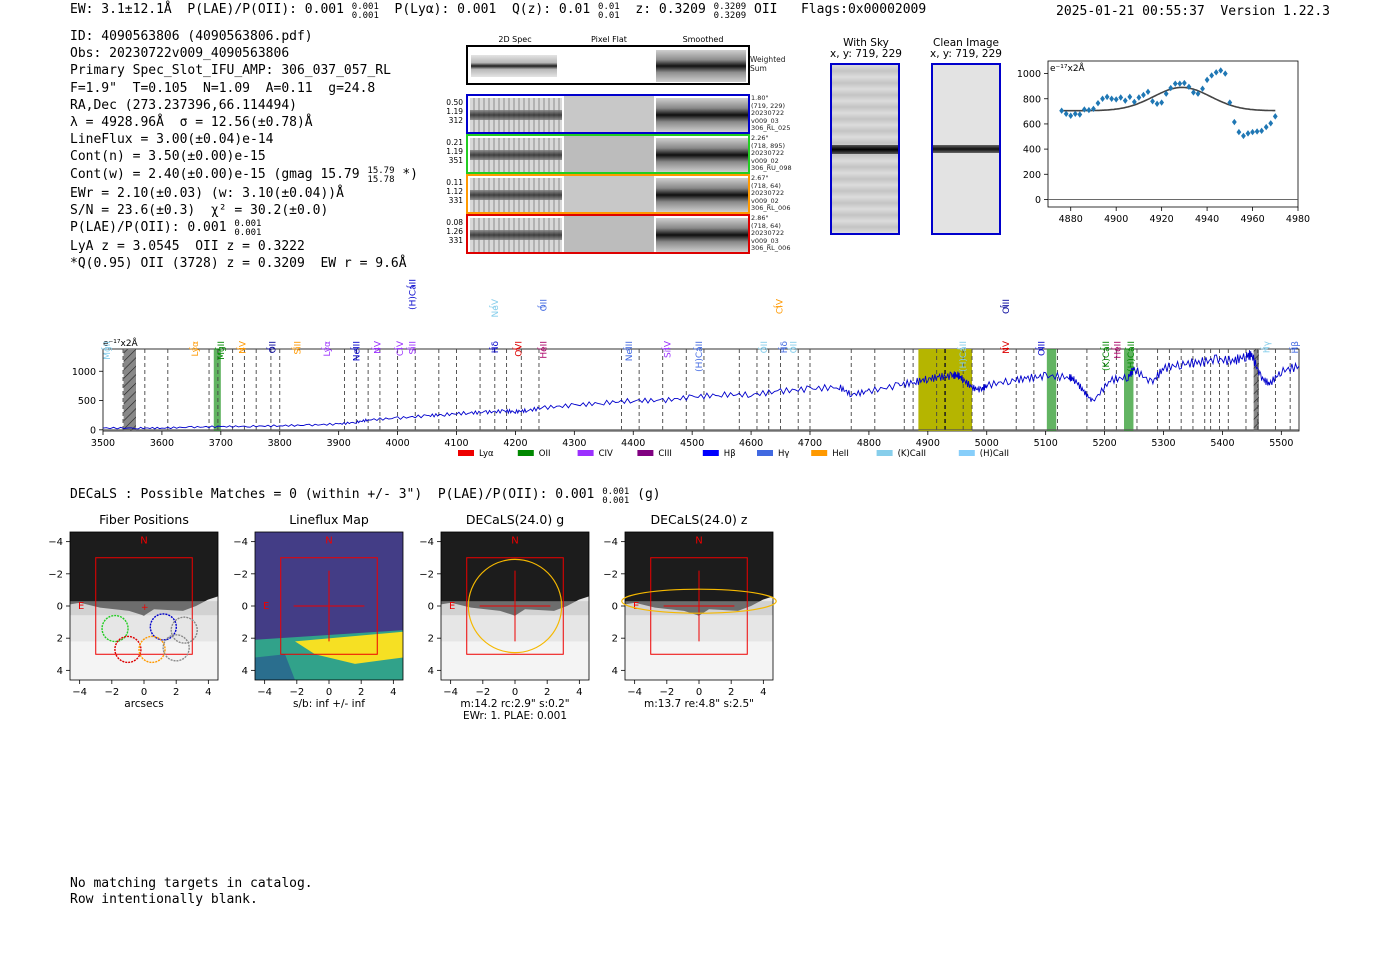  Describe the element at coordinates (353, 348) in the screenshot. I see `spectrum-label-brace-7: {` at that location.